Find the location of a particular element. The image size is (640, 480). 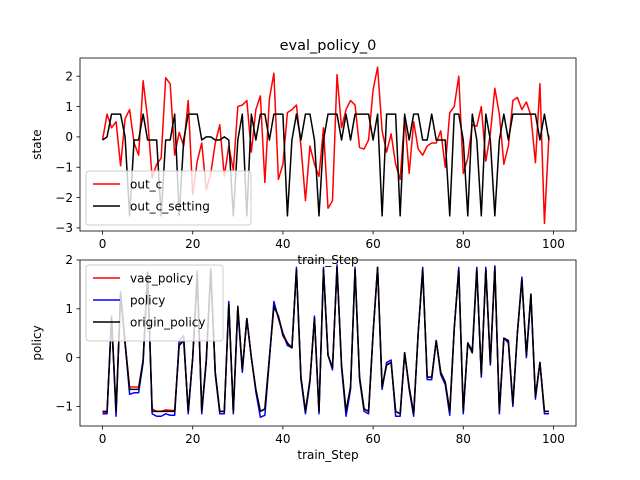

legend-label: out_c_setting is located at coordinates (170, 206).